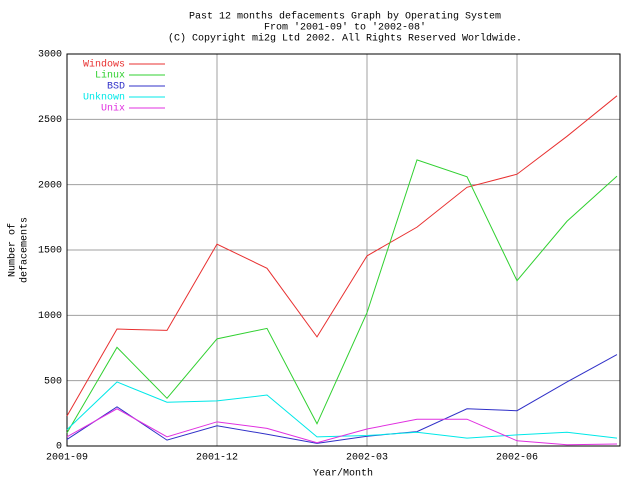 This screenshot has height=480, width=640. What do you see at coordinates (50, 316) in the screenshot?
I see `y-tick-label: 1000` at bounding box center [50, 316].